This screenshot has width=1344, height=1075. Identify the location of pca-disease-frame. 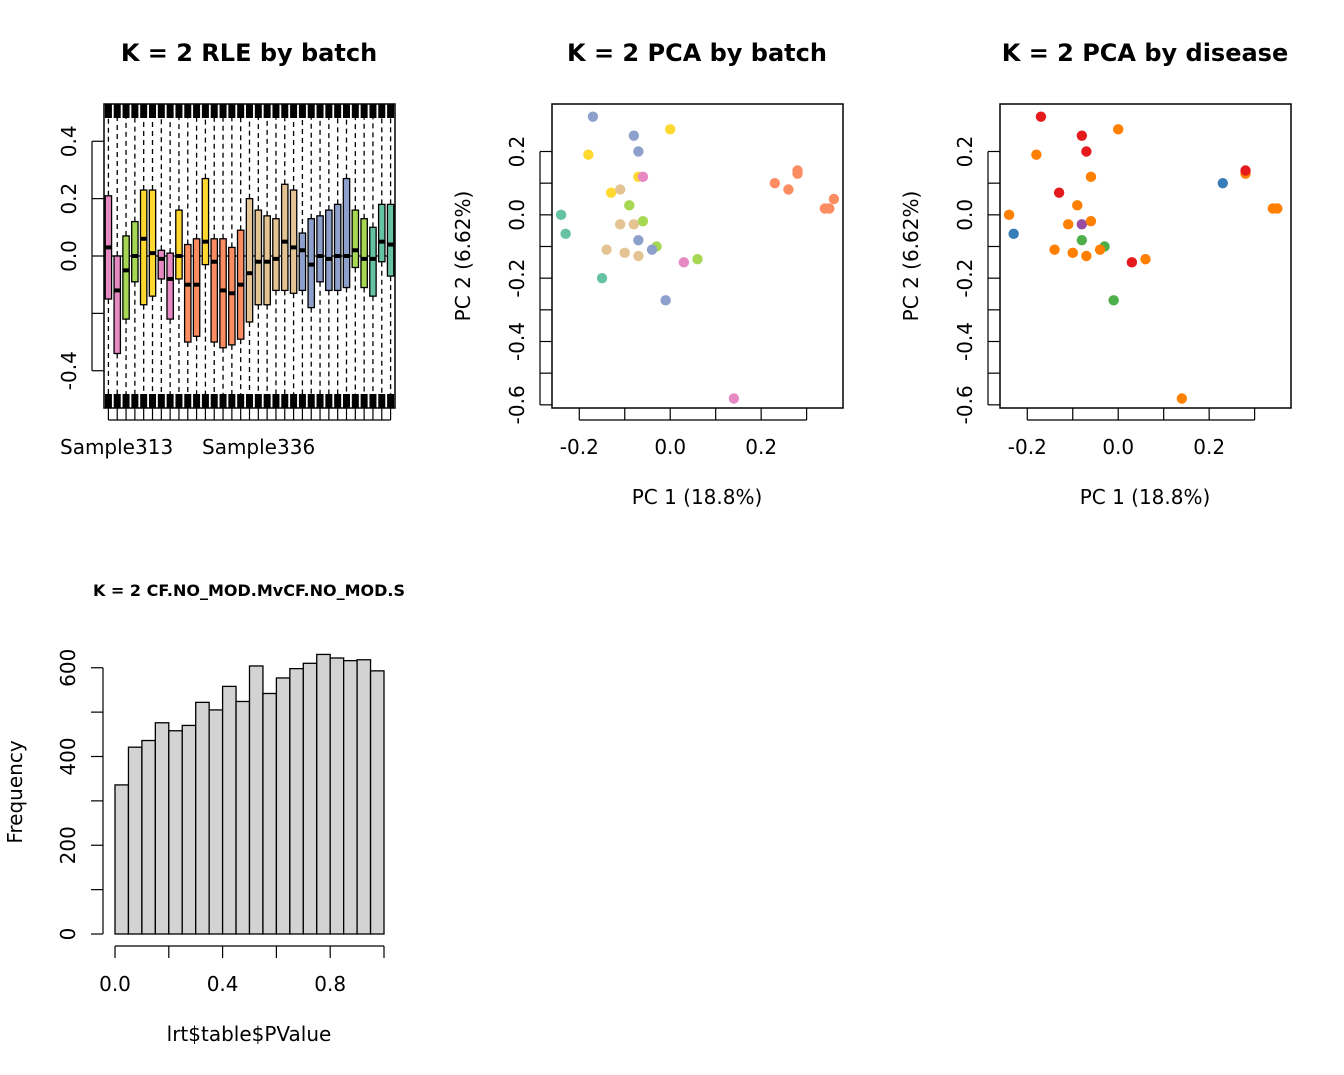
(1145, 256).